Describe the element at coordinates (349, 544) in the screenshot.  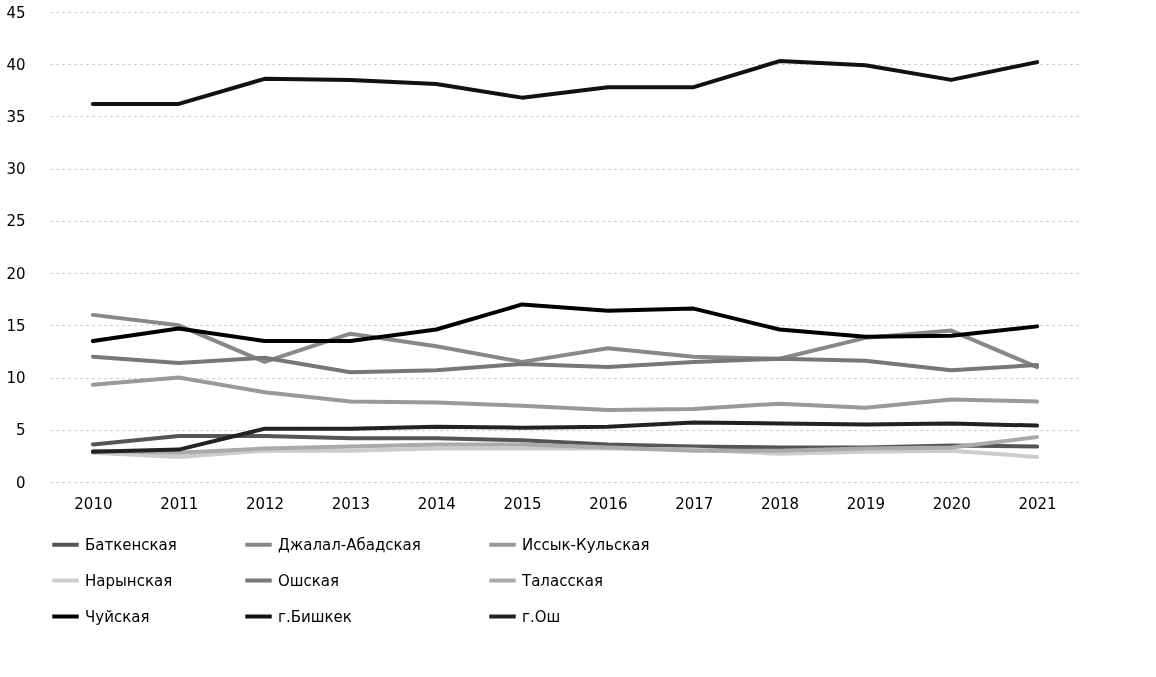
I see `legend-label: Джалал-Абадская` at that location.